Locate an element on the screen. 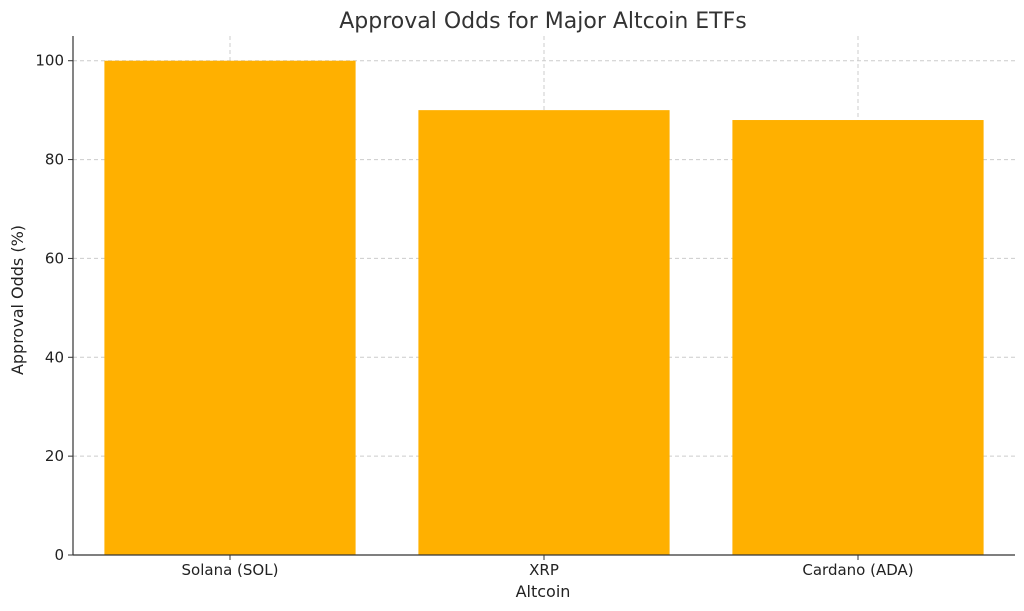 The height and width of the screenshot is (611, 1024). y-tick-label: 40 is located at coordinates (54, 357).